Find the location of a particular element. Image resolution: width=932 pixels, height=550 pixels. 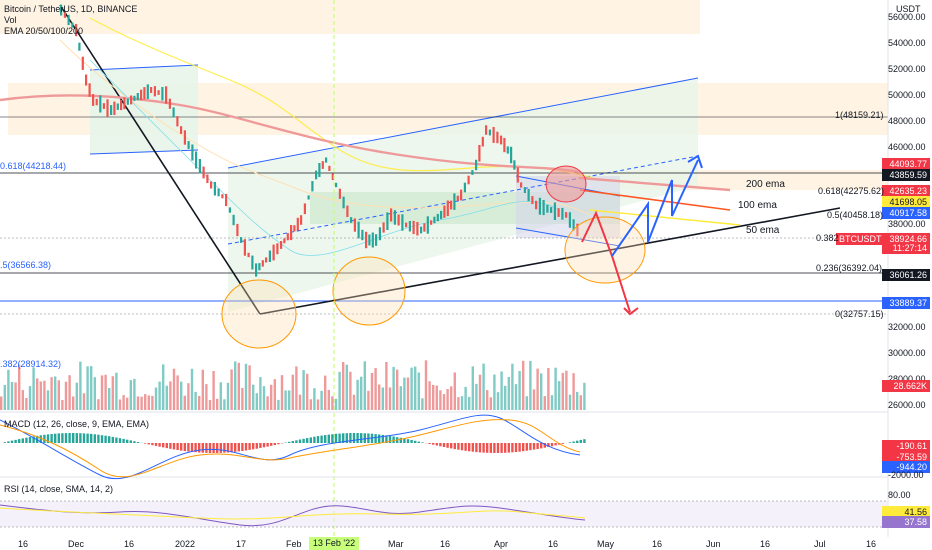

time-axis-tick: 16 is located at coordinates (445, 544).